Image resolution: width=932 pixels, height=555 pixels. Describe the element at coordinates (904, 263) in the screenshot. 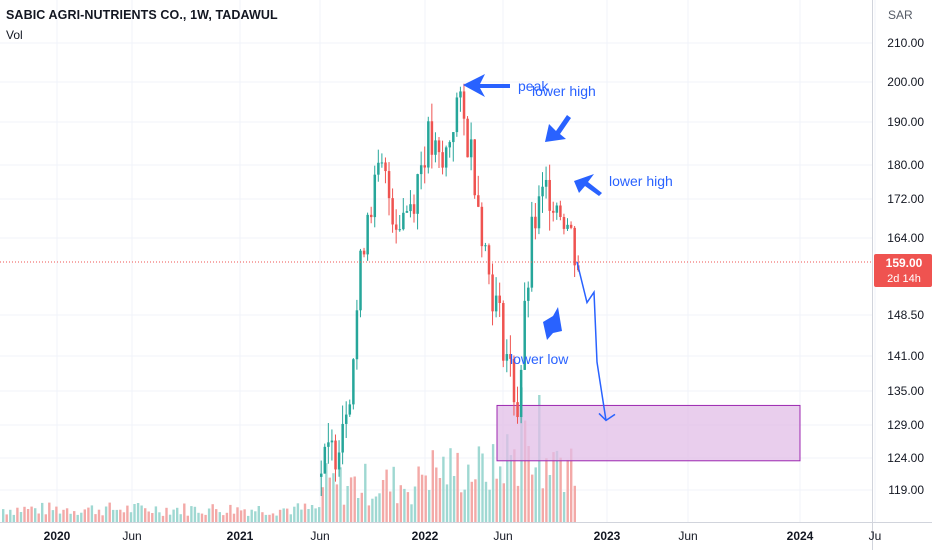

I see `price-tag-price: 159.00` at that location.